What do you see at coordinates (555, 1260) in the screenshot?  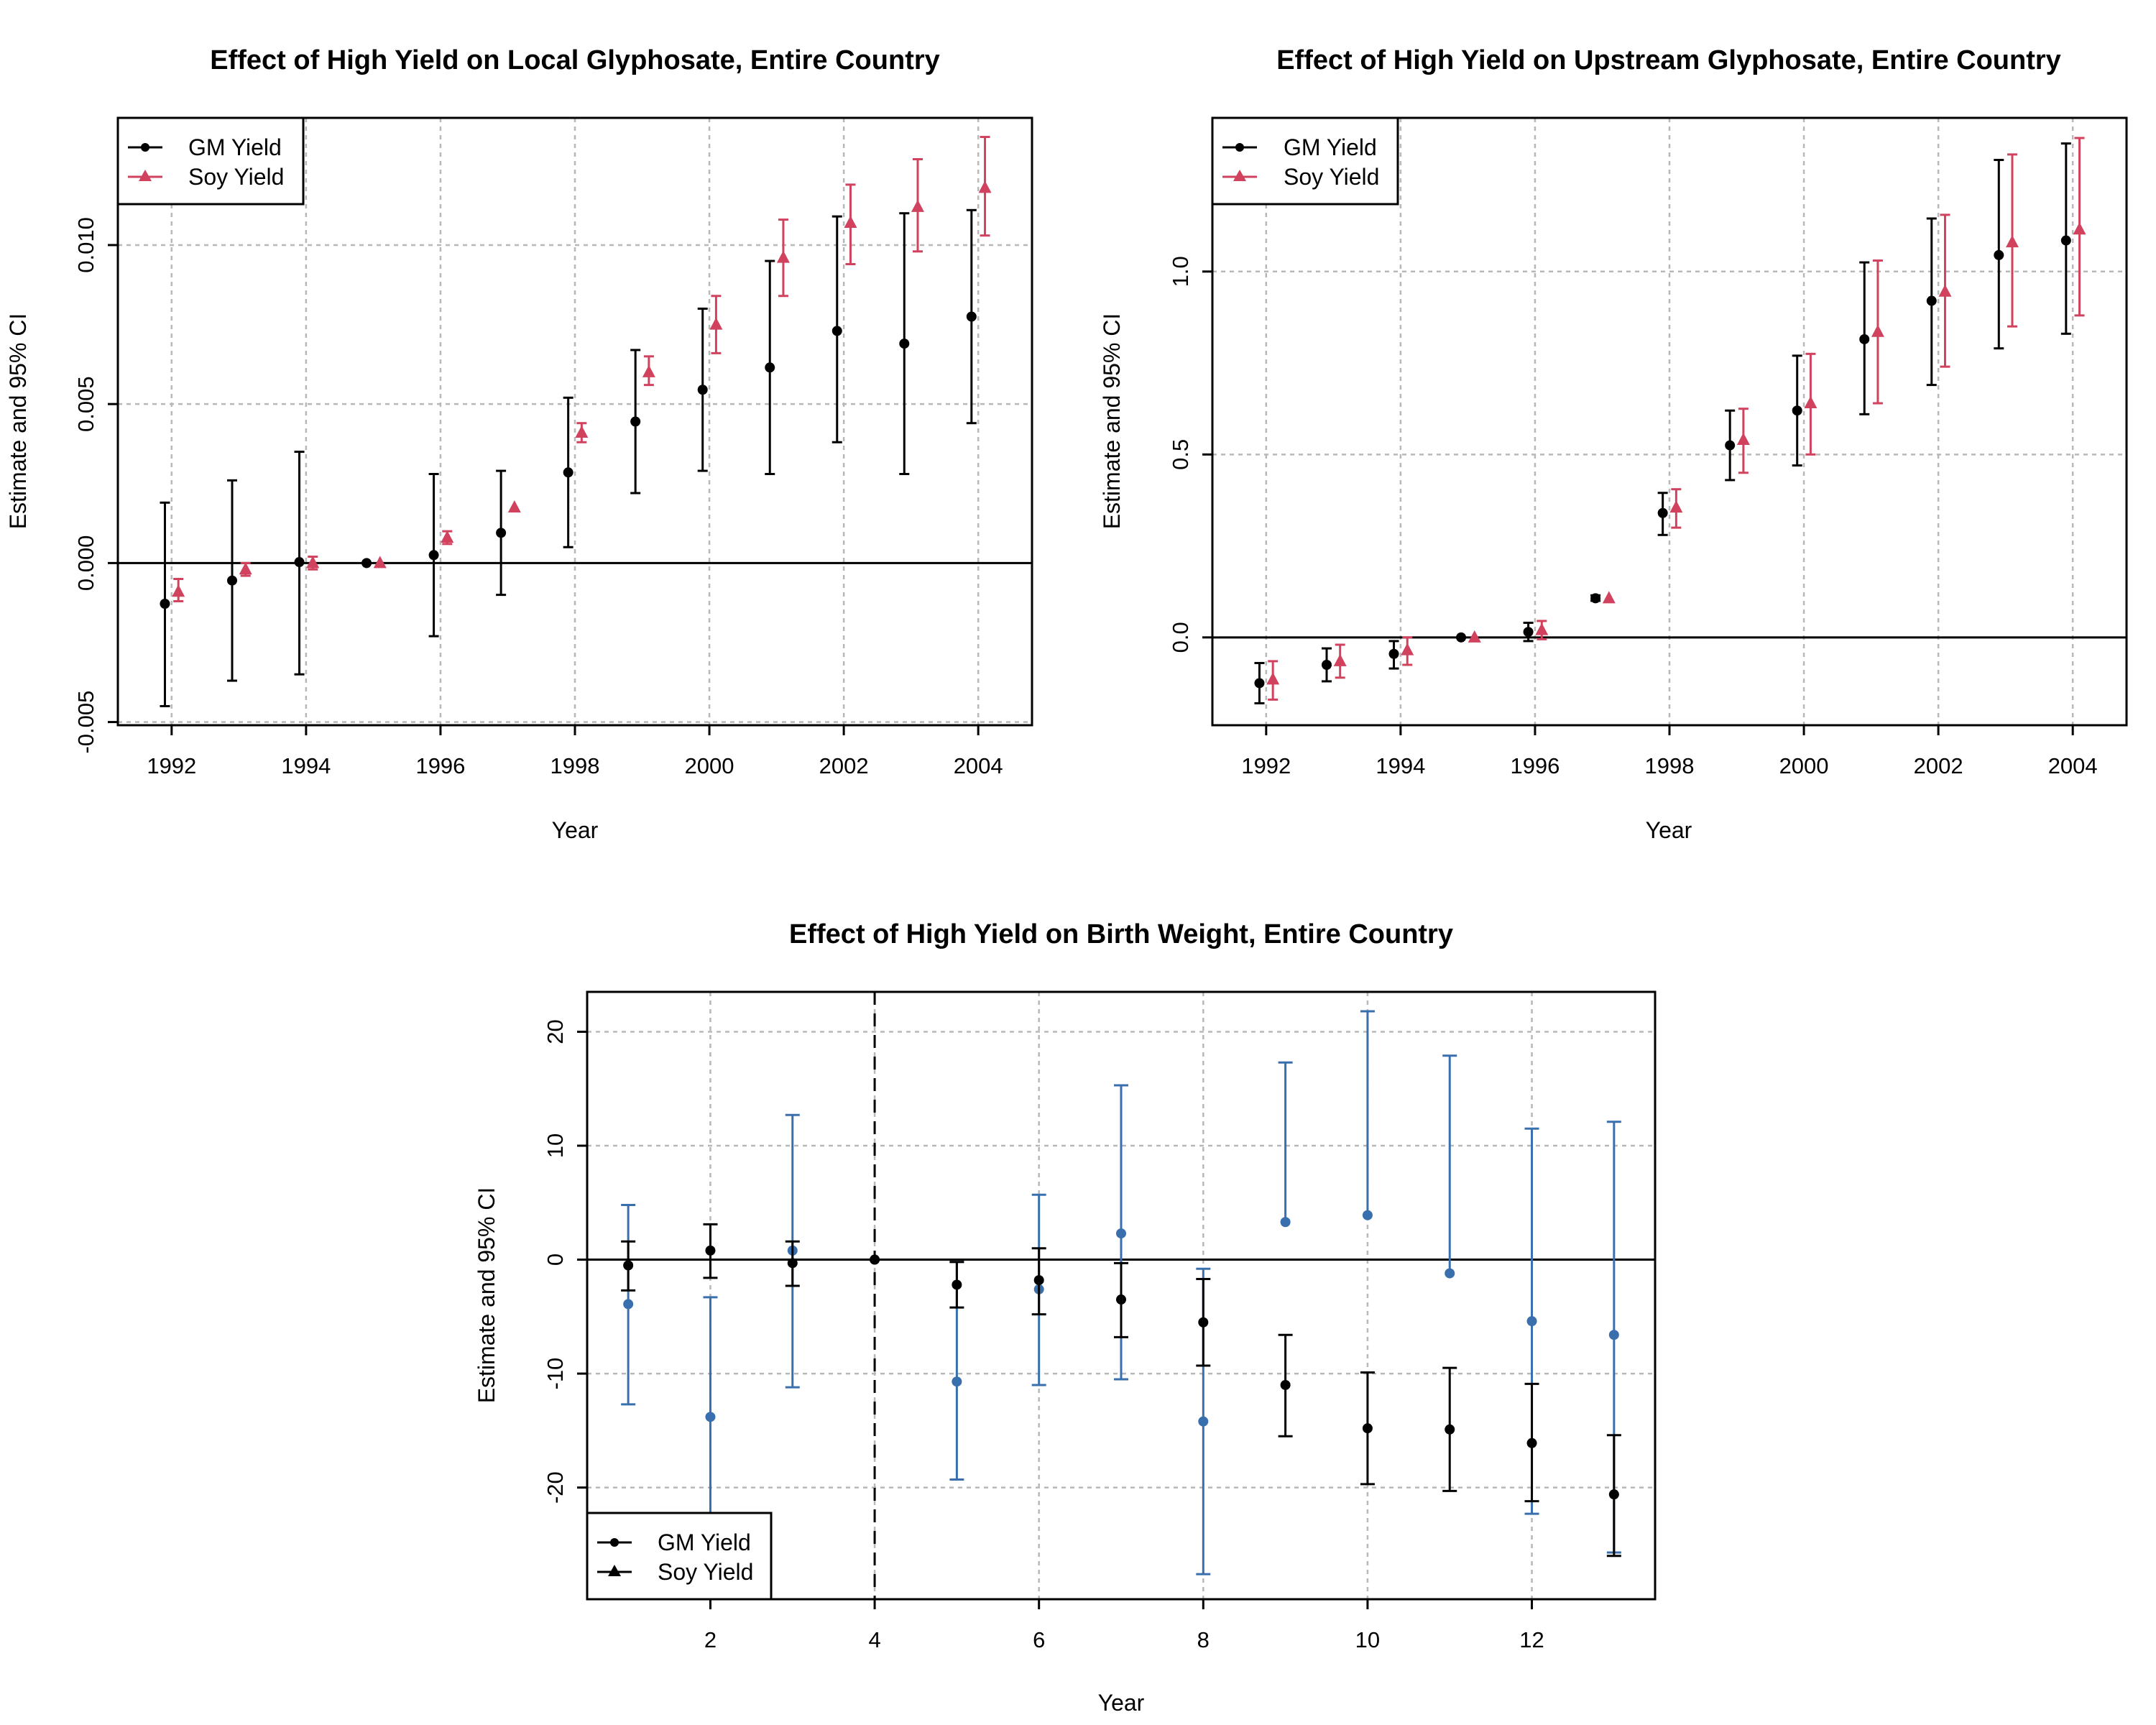 I see `y-tick-label: 0` at bounding box center [555, 1260].